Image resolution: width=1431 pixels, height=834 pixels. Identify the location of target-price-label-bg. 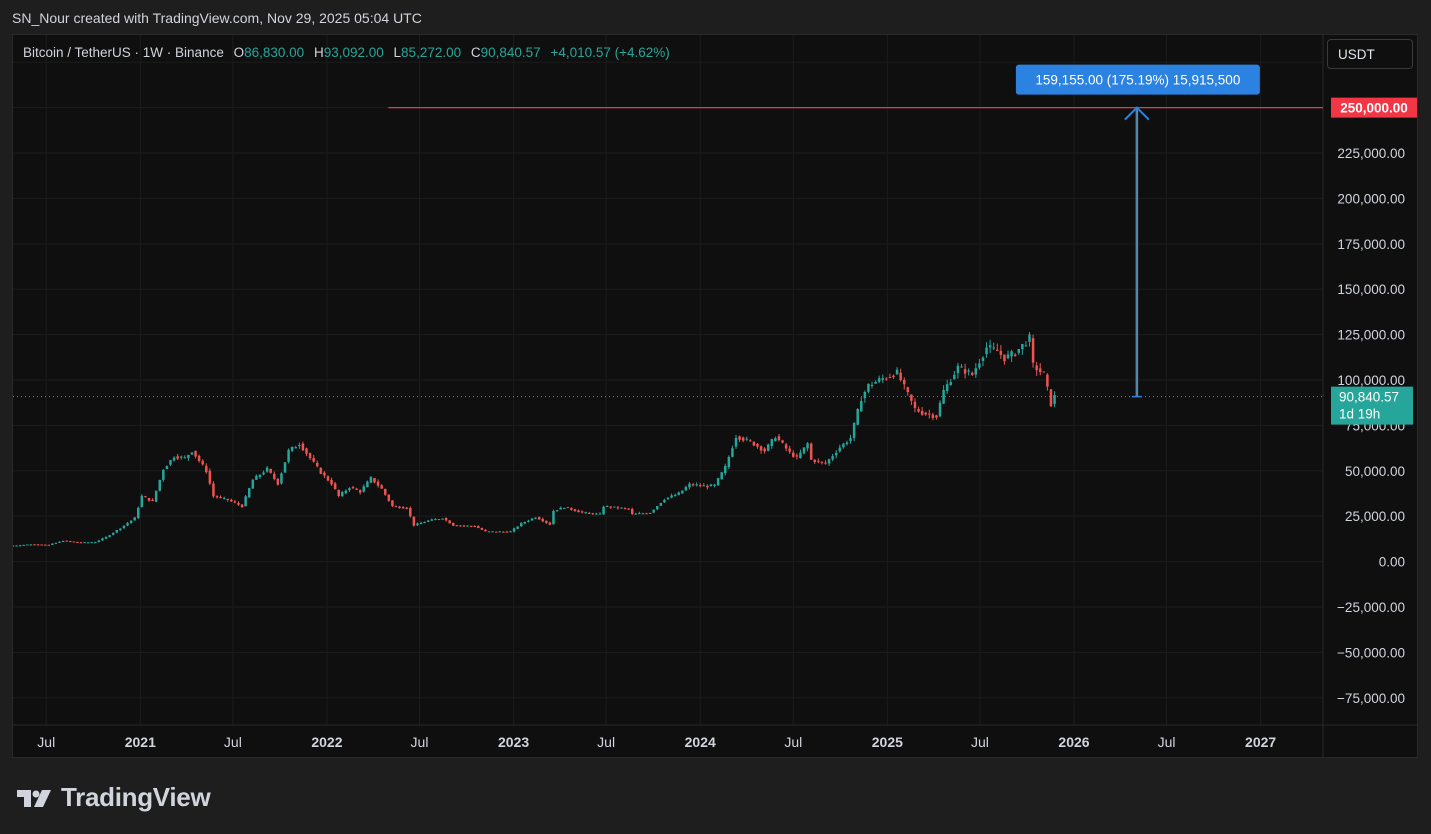
(1374, 107).